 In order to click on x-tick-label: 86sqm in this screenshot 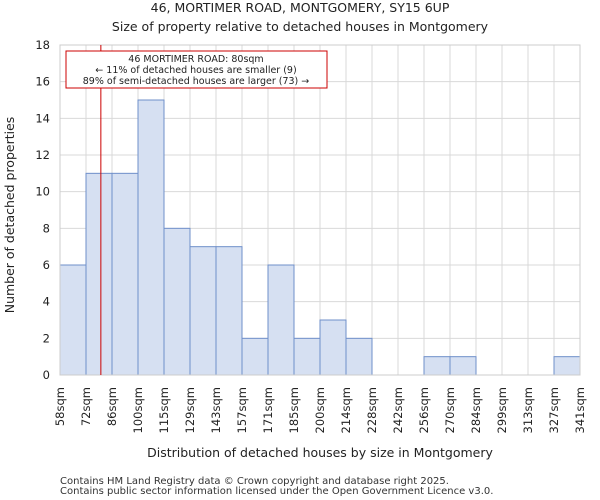, I will do `click(112, 406)`.